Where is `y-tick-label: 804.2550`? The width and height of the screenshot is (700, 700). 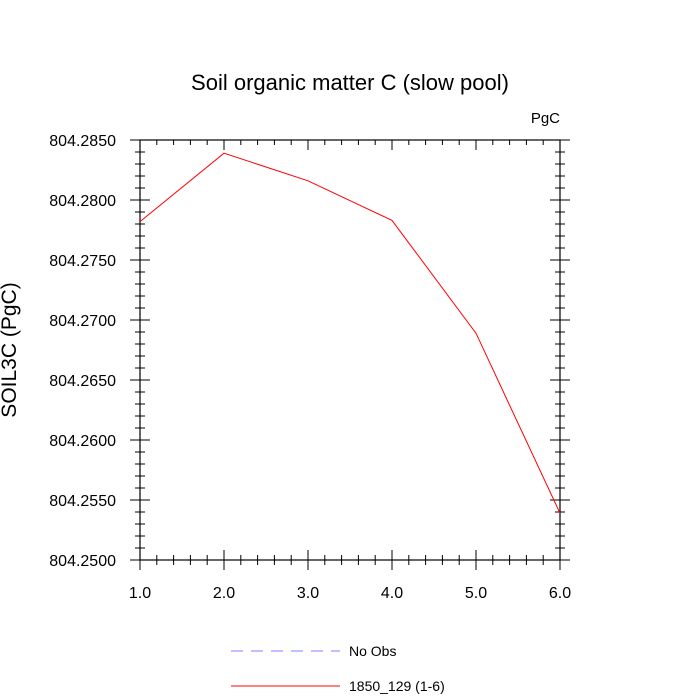
y-tick-label: 804.2550 is located at coordinates (82, 501).